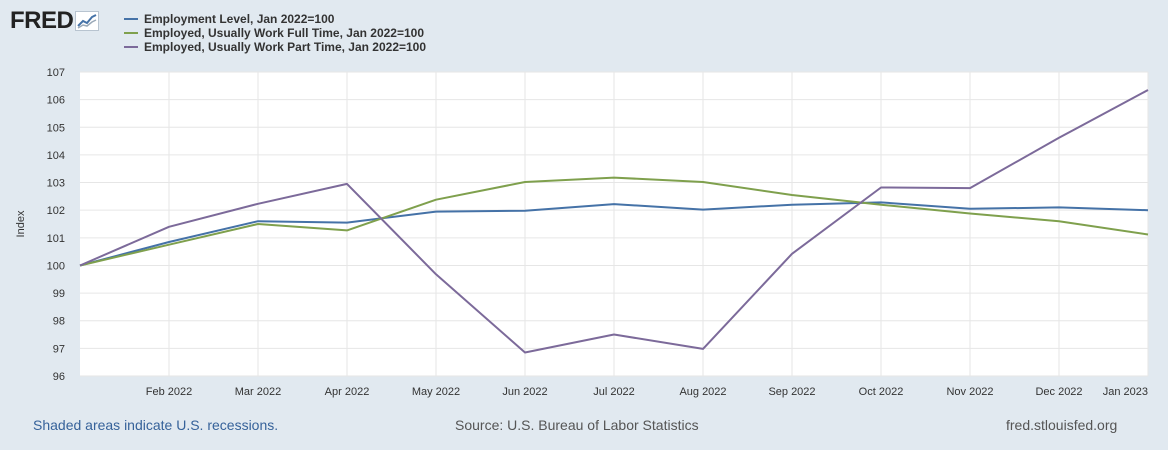  I want to click on y-tick-label: 100, so click(56, 266).